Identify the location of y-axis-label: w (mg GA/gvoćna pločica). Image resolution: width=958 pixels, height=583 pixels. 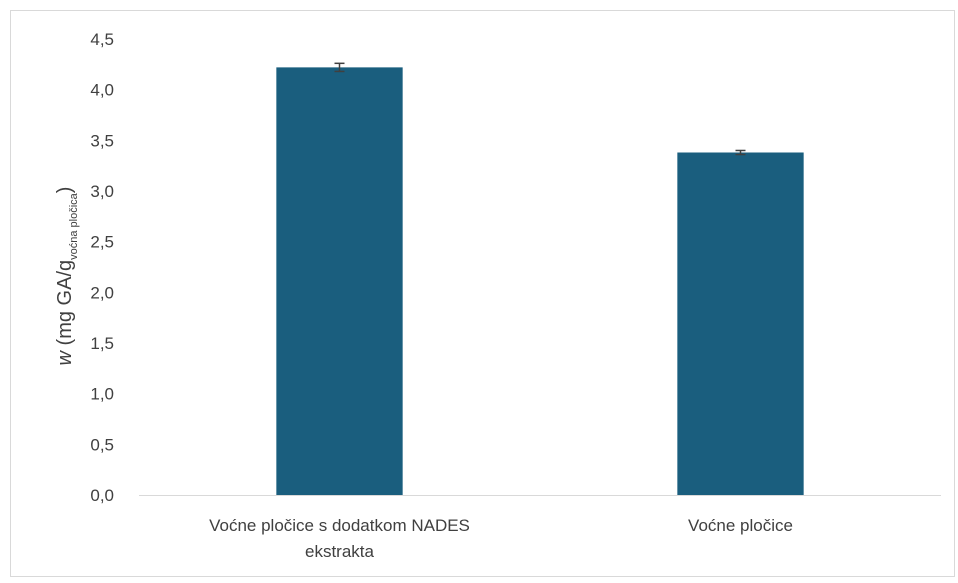
(67, 276).